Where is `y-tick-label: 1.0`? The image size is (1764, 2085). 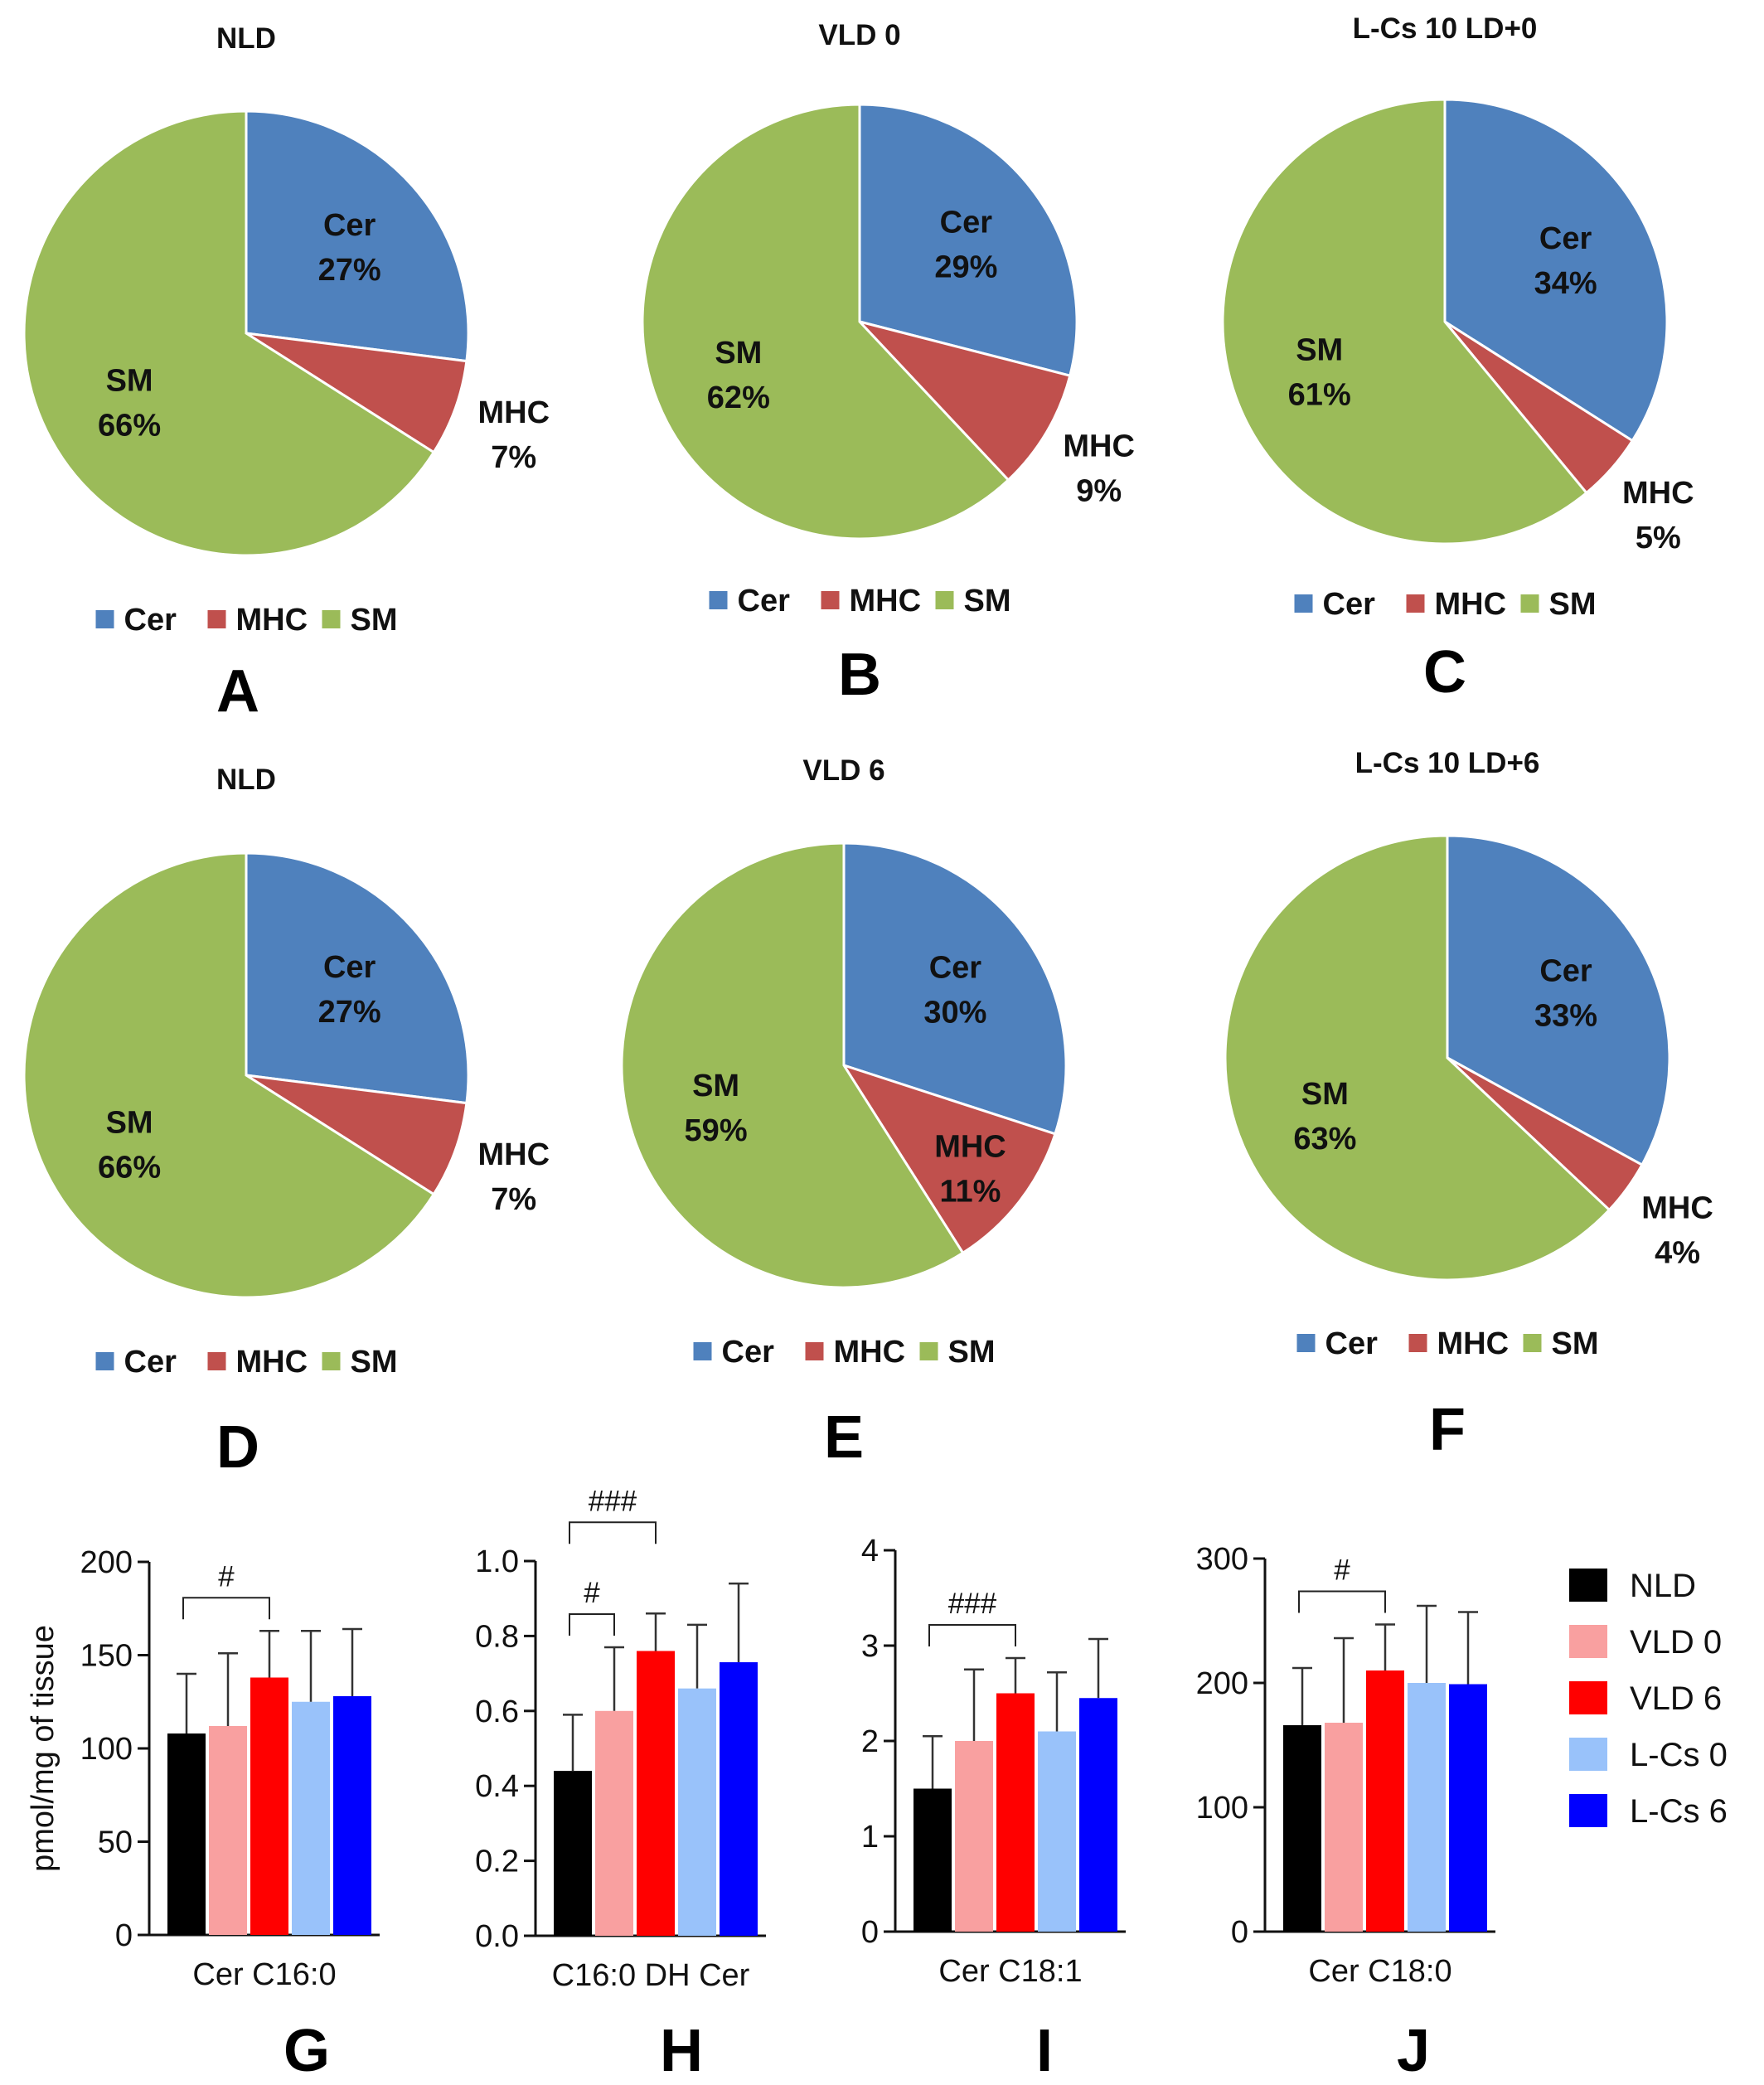
y-tick-label: 1.0 is located at coordinates (497, 1562).